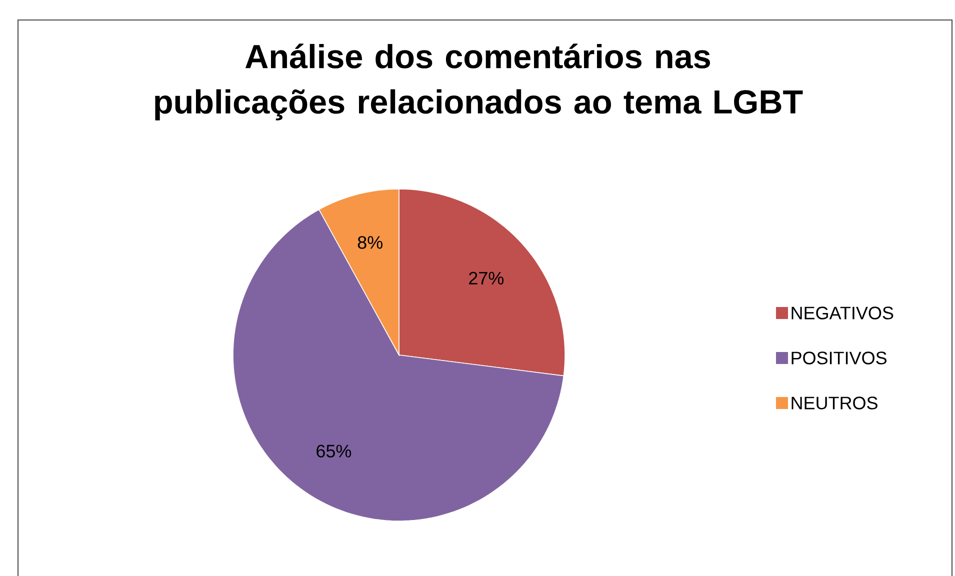  Describe the element at coordinates (835, 403) in the screenshot. I see `legend-label: NEUTROS` at that location.